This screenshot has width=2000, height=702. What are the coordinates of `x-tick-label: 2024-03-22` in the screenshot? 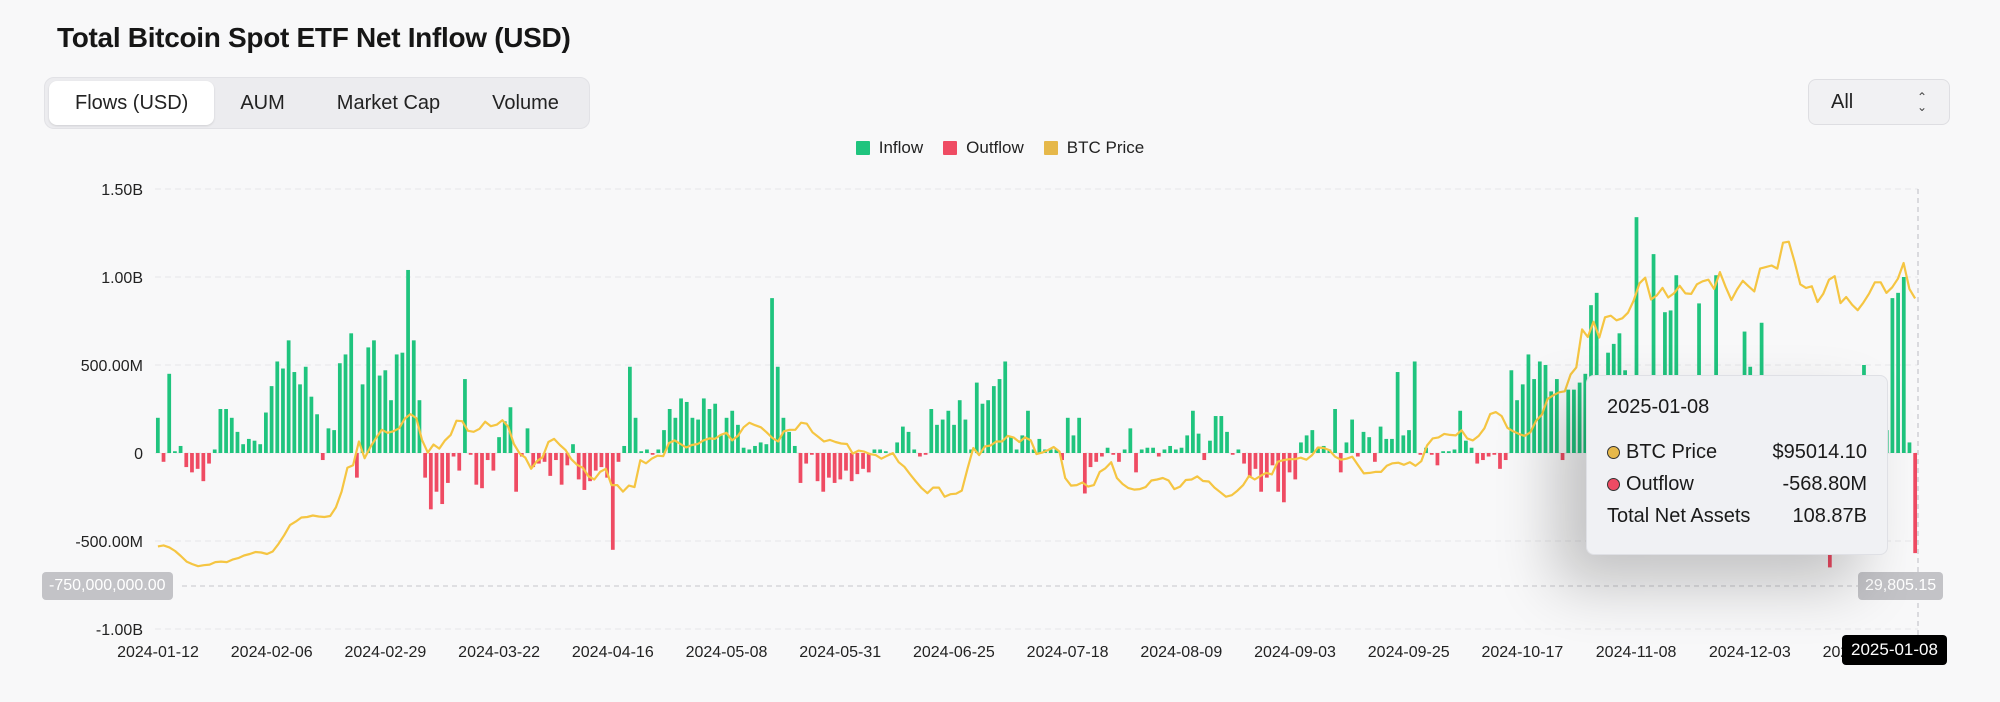 It's located at (499, 652).